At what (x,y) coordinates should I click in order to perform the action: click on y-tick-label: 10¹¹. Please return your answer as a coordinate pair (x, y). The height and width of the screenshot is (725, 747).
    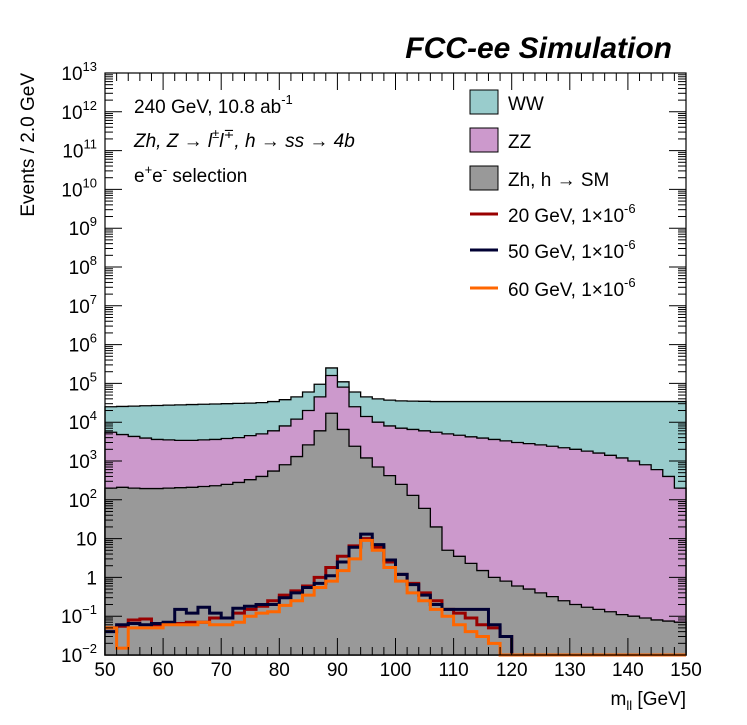
    Looking at the image, I should click on (79, 150).